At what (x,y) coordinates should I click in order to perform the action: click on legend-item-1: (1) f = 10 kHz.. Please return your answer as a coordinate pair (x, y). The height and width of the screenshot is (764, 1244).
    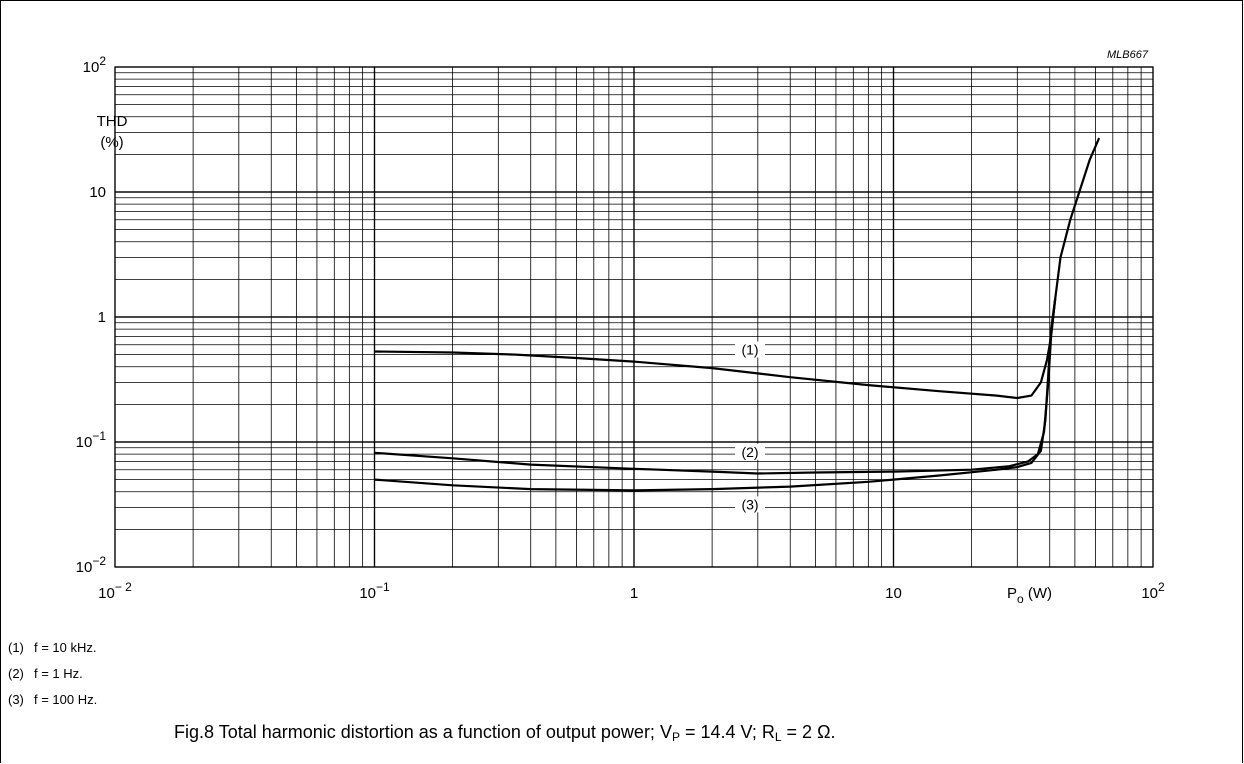
    Looking at the image, I should click on (52, 647).